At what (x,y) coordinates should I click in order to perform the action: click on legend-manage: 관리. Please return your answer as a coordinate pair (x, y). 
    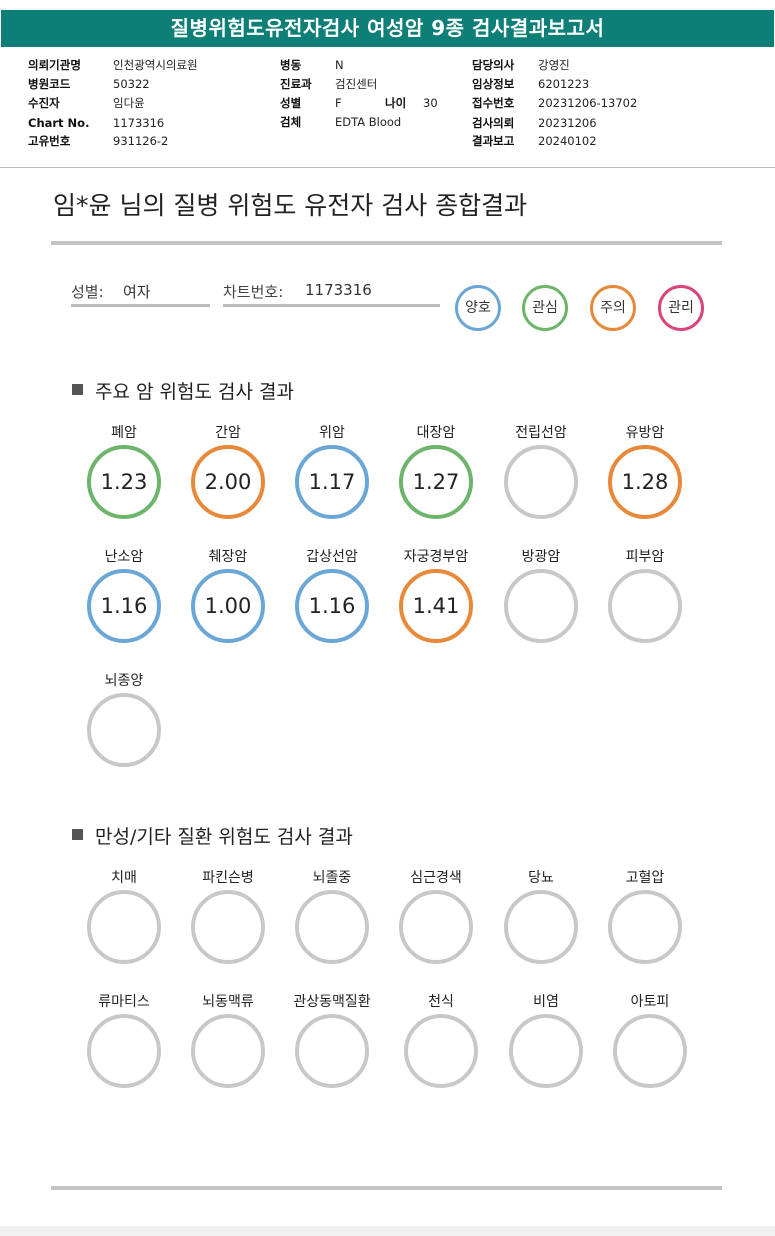
    Looking at the image, I should click on (681, 308).